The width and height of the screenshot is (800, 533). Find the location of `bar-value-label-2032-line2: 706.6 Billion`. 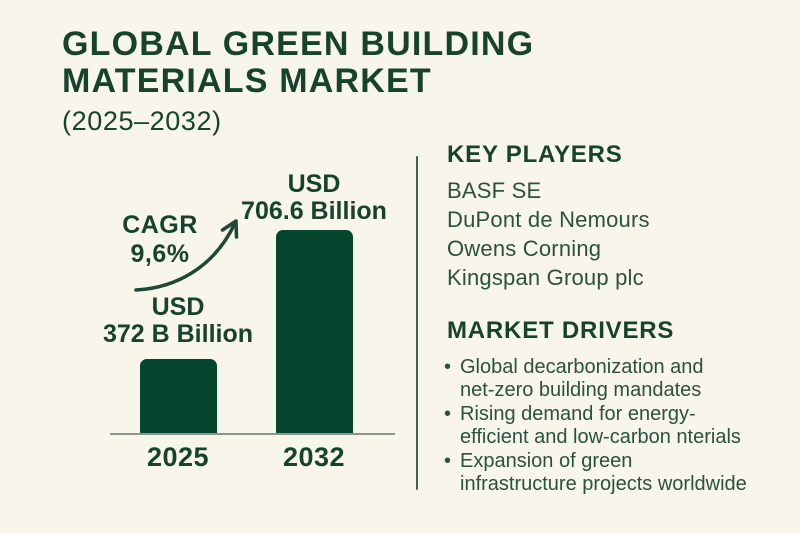

bar-value-label-2032-line2: 706.6 Billion is located at coordinates (314, 211).